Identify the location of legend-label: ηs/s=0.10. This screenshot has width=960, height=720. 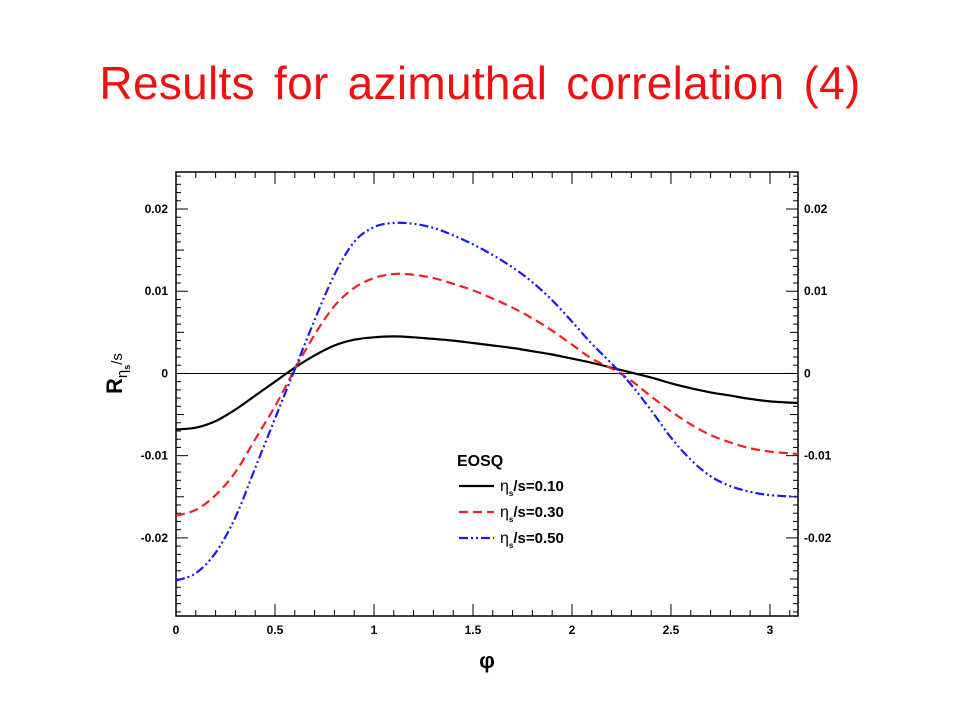
(532, 488).